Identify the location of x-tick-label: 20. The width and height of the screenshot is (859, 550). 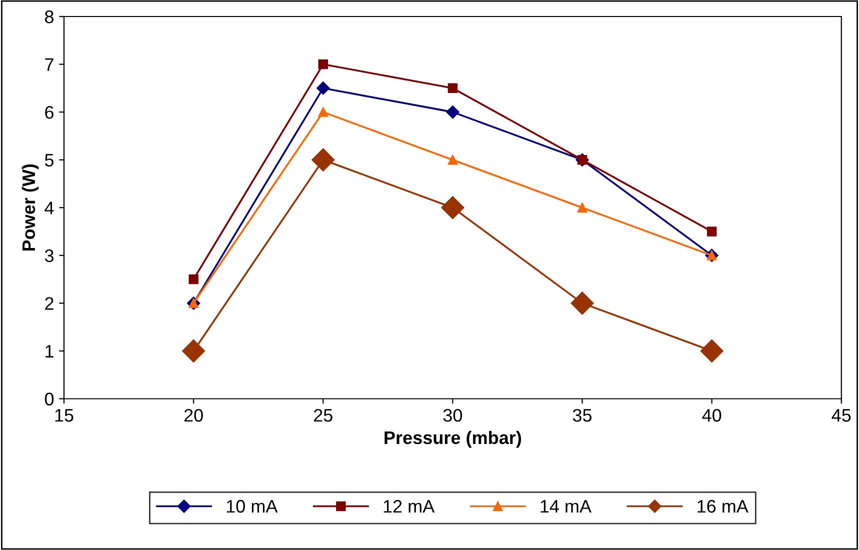
(193, 415).